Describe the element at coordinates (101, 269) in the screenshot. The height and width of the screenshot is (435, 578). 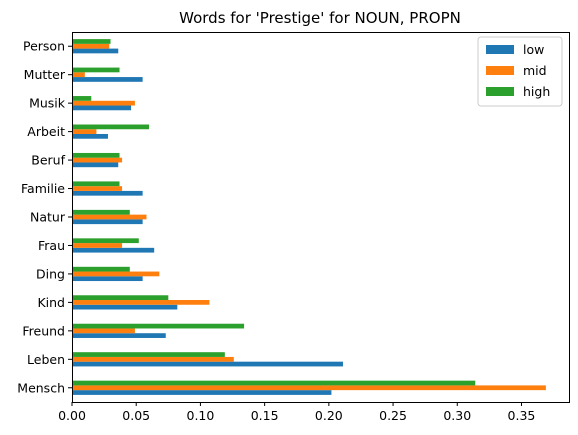
I see `bar-high-ding` at that location.